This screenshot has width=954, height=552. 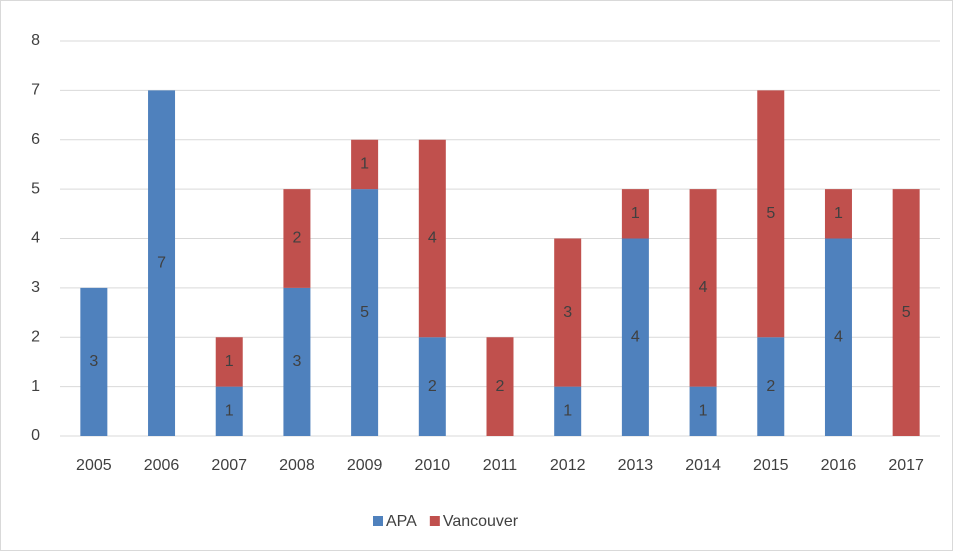 I want to click on y-tick-label: 3, so click(x=35, y=287).